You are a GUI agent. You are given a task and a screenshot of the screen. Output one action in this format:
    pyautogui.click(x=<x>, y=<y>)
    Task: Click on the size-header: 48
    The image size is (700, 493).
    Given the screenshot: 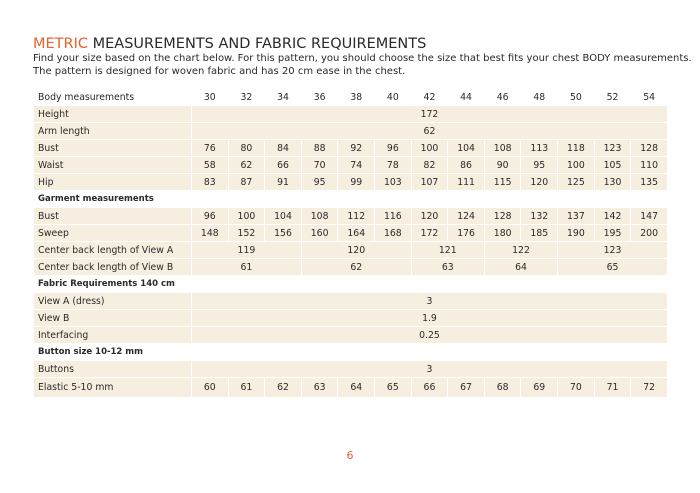 What is the action you would take?
    pyautogui.click(x=539, y=97)
    